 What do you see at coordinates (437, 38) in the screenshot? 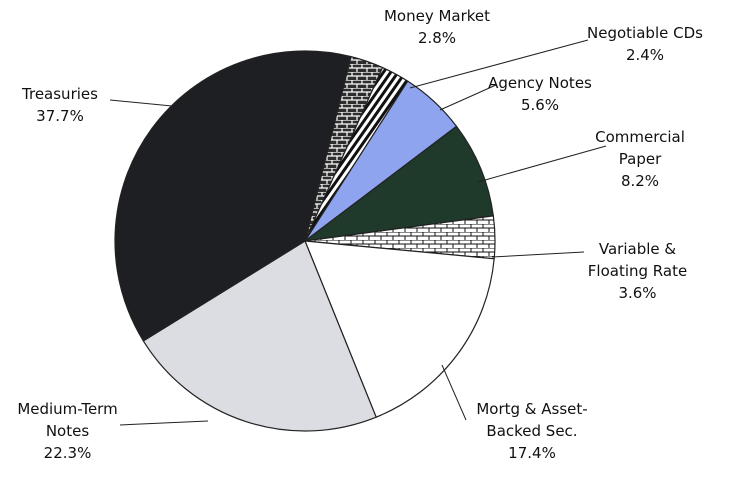
I see `value-label: 2.8%` at bounding box center [437, 38].